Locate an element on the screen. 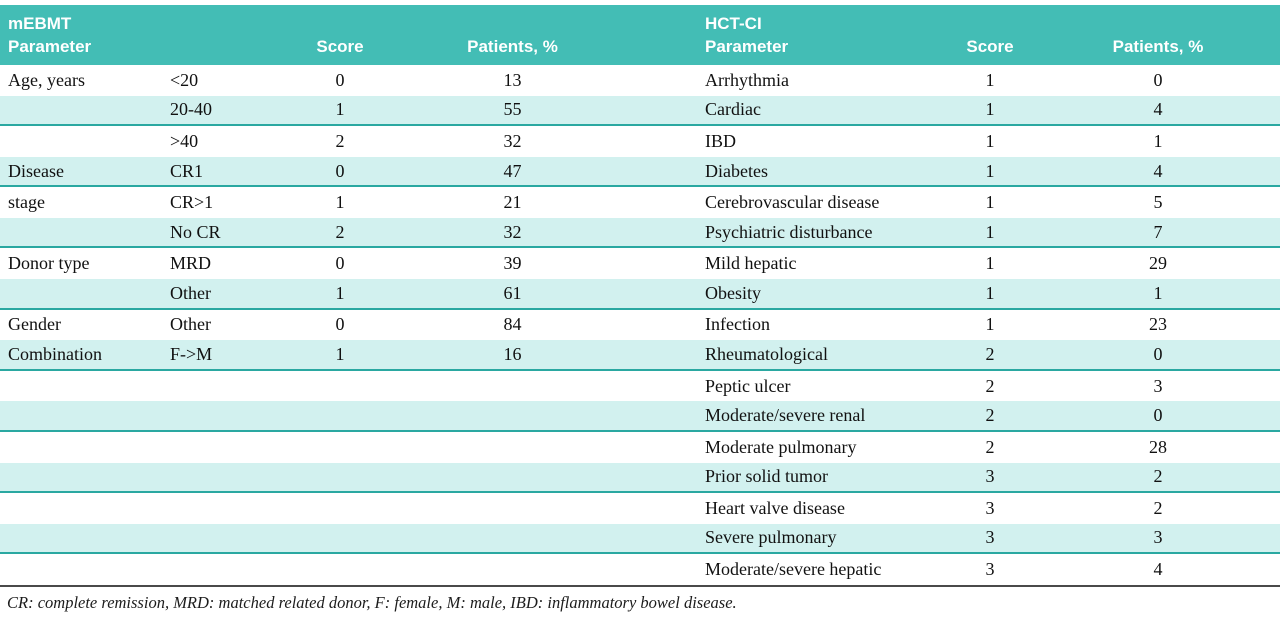  table-row: Prior solid tumor 3 2 is located at coordinates (640, 478).